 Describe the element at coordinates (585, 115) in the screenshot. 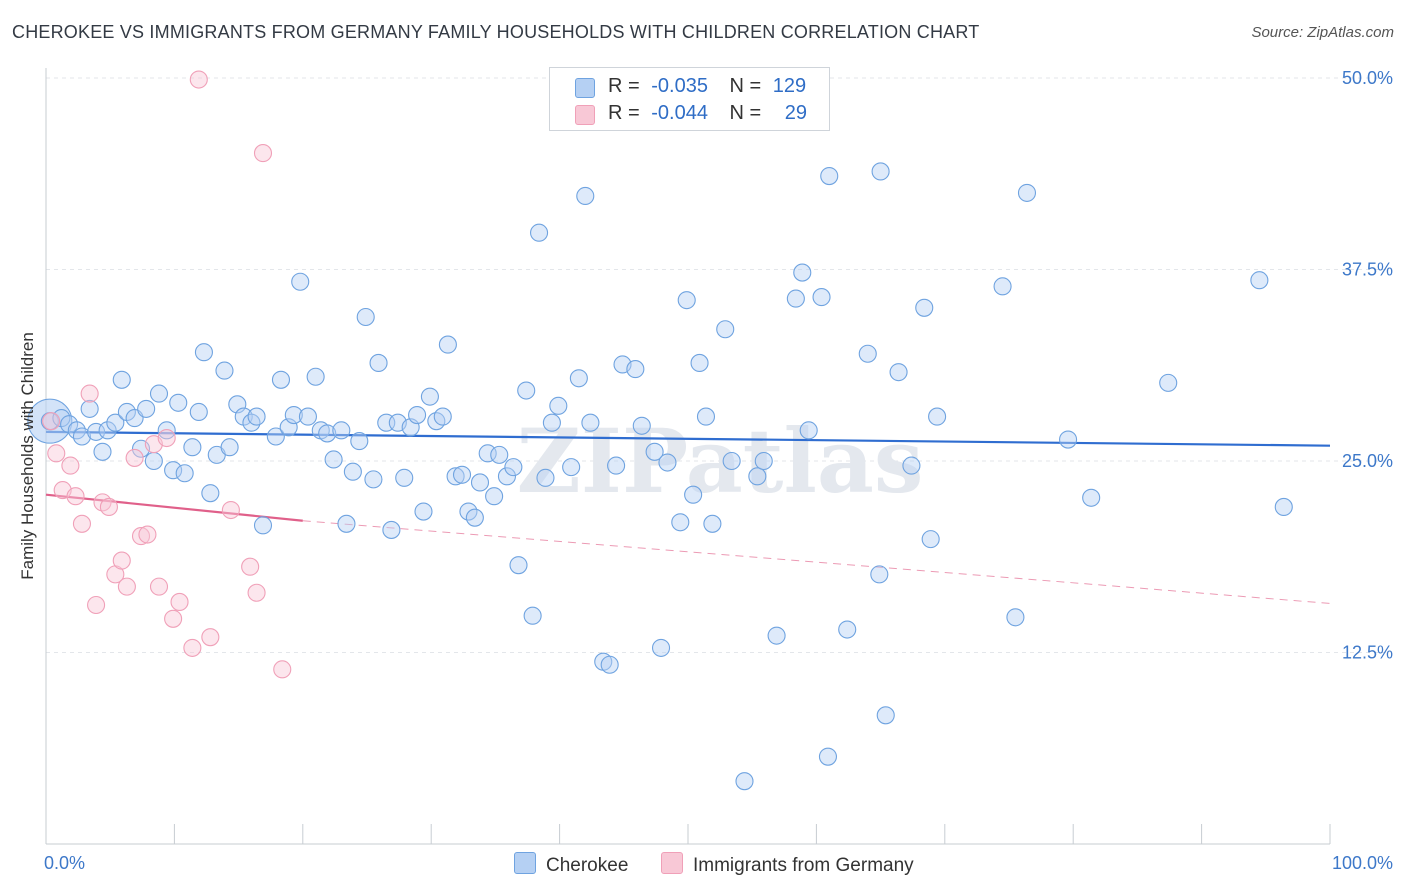

I see `legend-swatch-germany` at that location.